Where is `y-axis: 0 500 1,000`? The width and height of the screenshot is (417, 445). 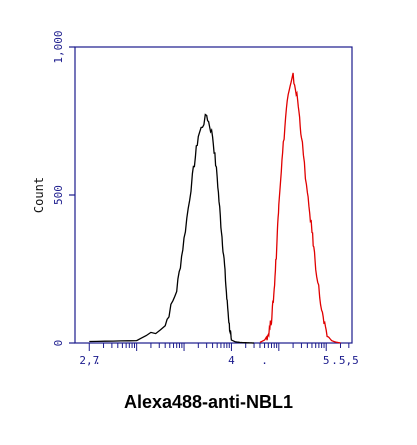 y-axis: 0 500 1,000 is located at coordinates (63, 188).